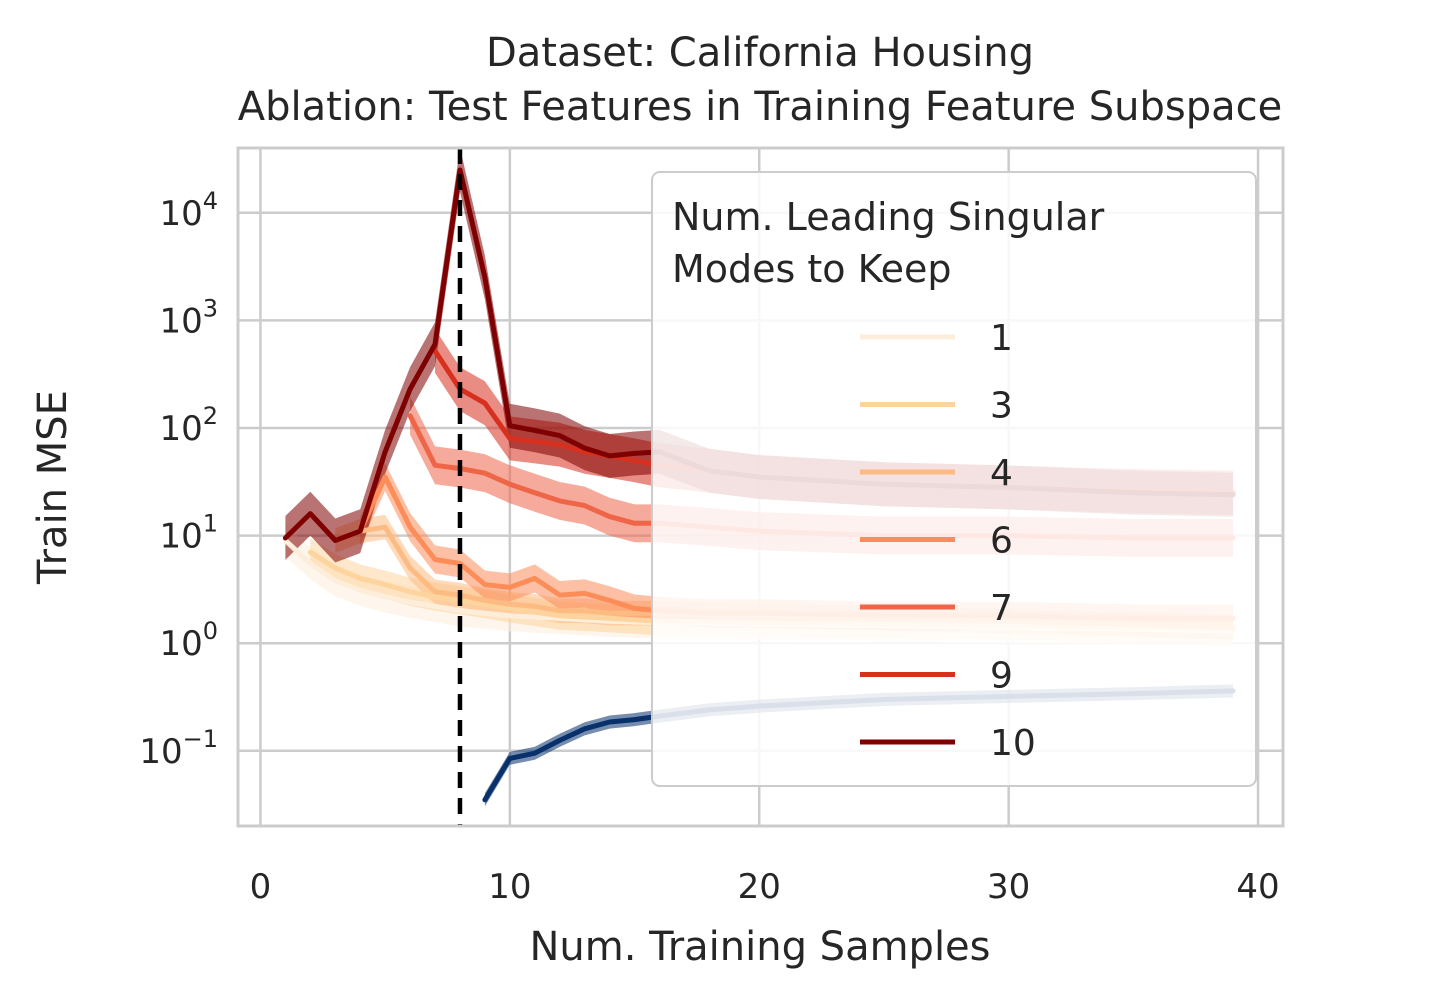 The width and height of the screenshot is (1443, 1003). Describe the element at coordinates (1001, 406) in the screenshot. I see `legend-label: 3` at that location.